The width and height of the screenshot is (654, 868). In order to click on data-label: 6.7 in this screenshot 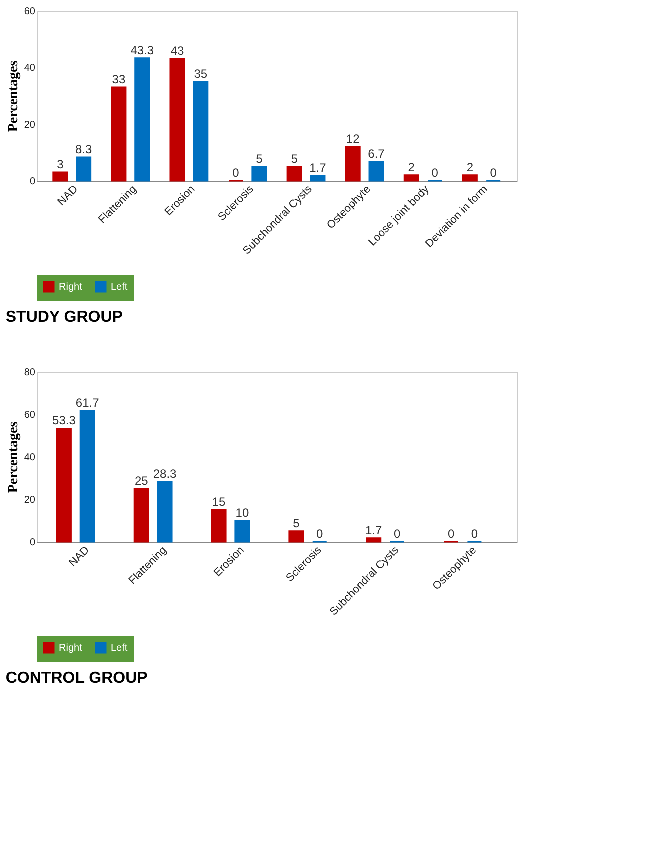, I will do `click(377, 154)`.